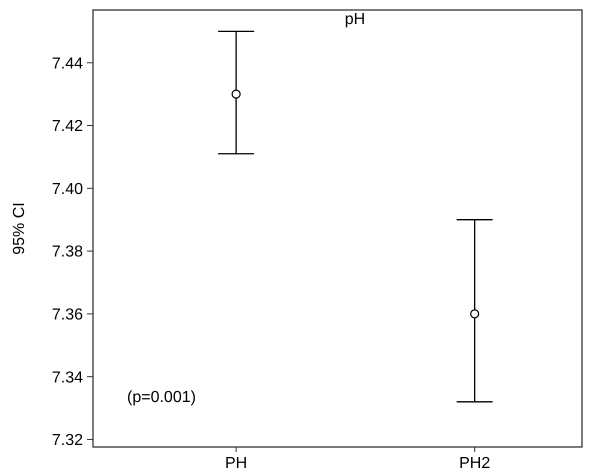 This screenshot has width=609, height=473. Describe the element at coordinates (19, 228) in the screenshot. I see `y-axis-title: 95% CI` at that location.